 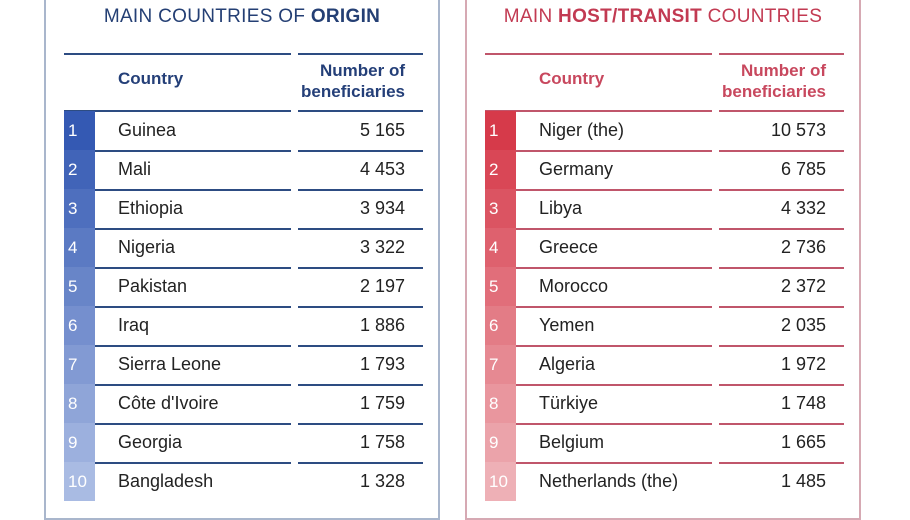 I want to click on title-text: MAIN COUNTRIES OF, so click(x=207, y=16).